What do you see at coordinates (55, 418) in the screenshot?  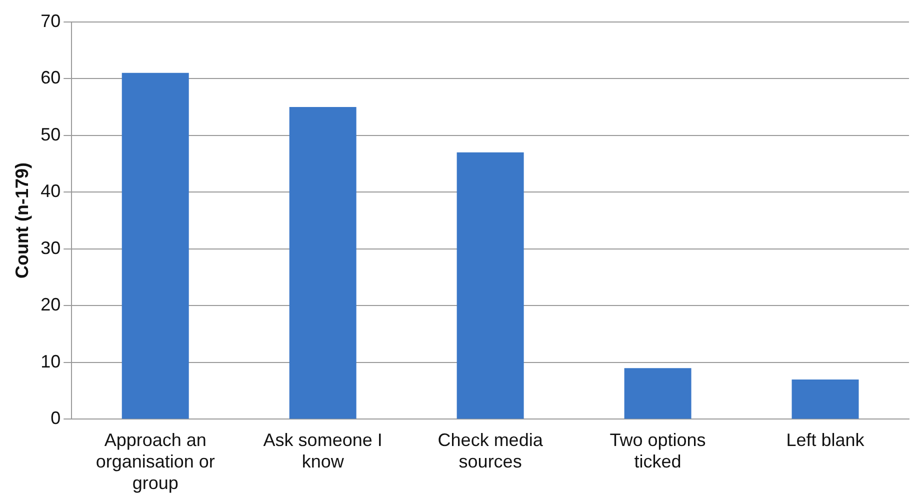 I see `y-tick-label: 0` at bounding box center [55, 418].